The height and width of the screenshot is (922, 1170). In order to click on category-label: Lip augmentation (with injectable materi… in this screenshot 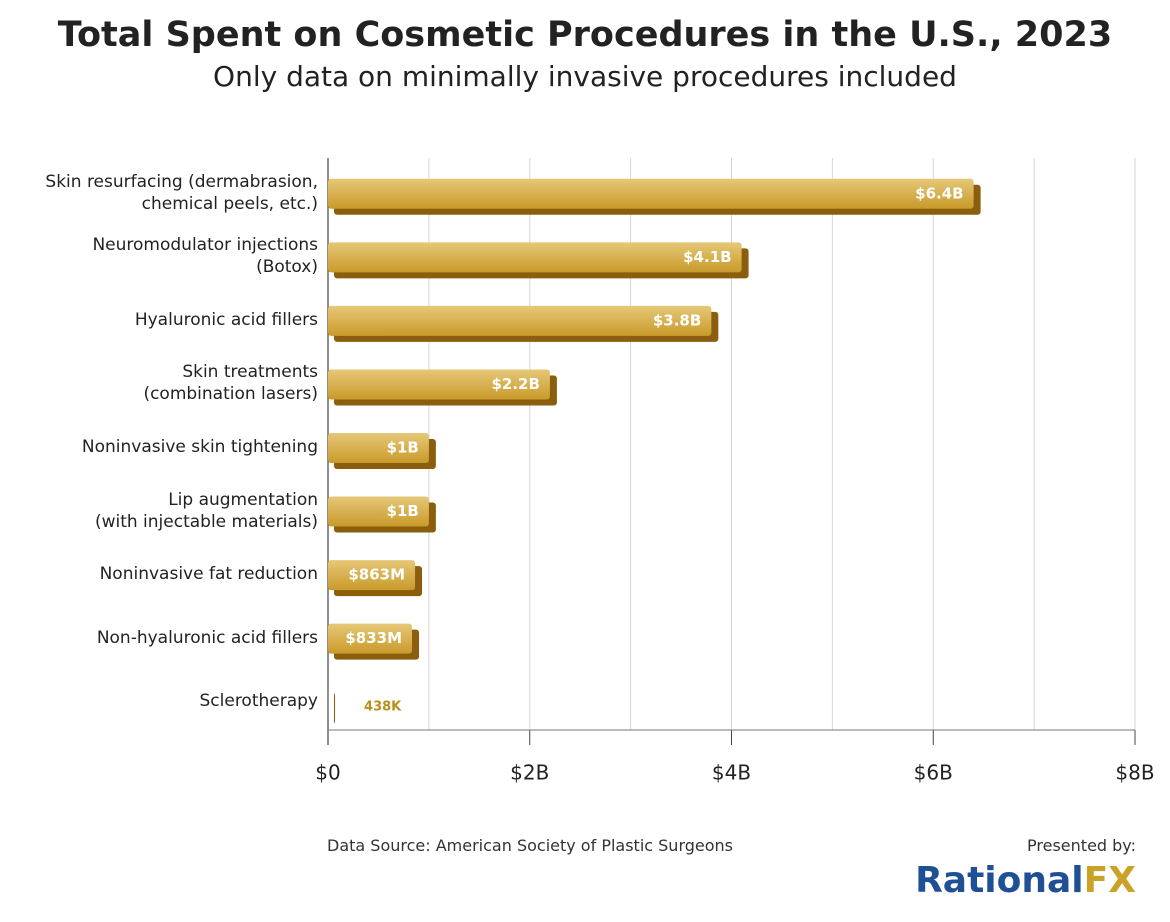, I will do `click(206, 510)`.